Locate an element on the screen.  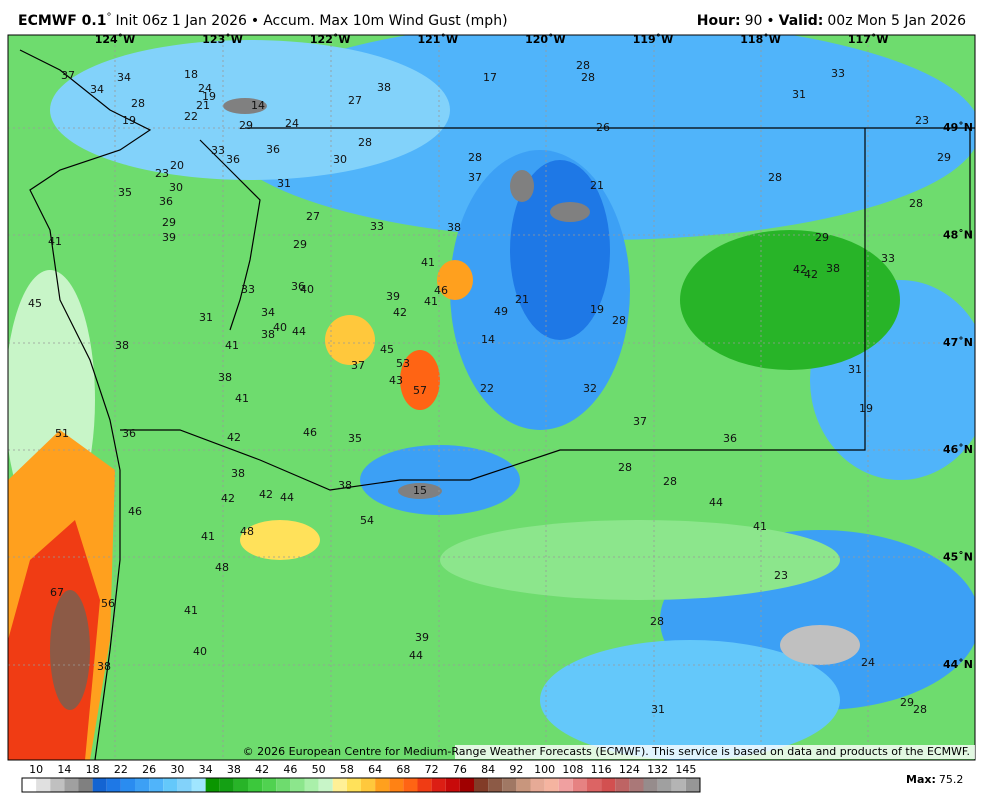
map-value: 30 is located at coordinates (340, 159).